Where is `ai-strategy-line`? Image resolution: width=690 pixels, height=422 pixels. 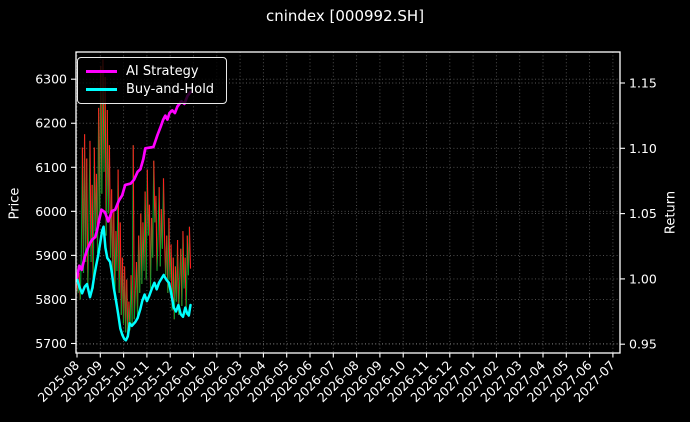 ai-strategy-line is located at coordinates (133, 184).